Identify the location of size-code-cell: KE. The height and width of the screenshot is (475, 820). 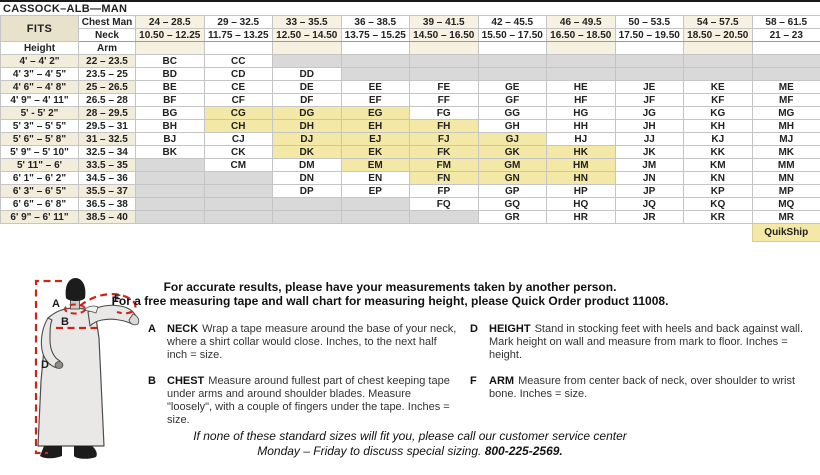
(718, 87).